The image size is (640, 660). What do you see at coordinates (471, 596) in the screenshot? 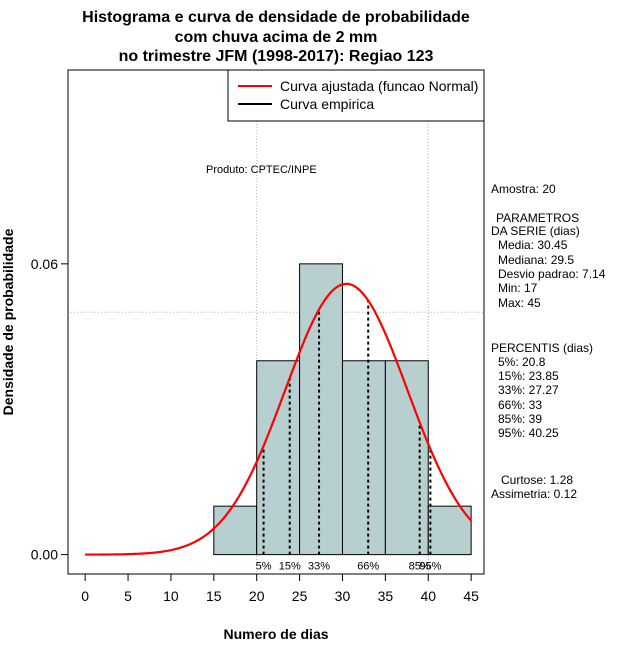
I see `x-tick-label: 45` at bounding box center [471, 596].